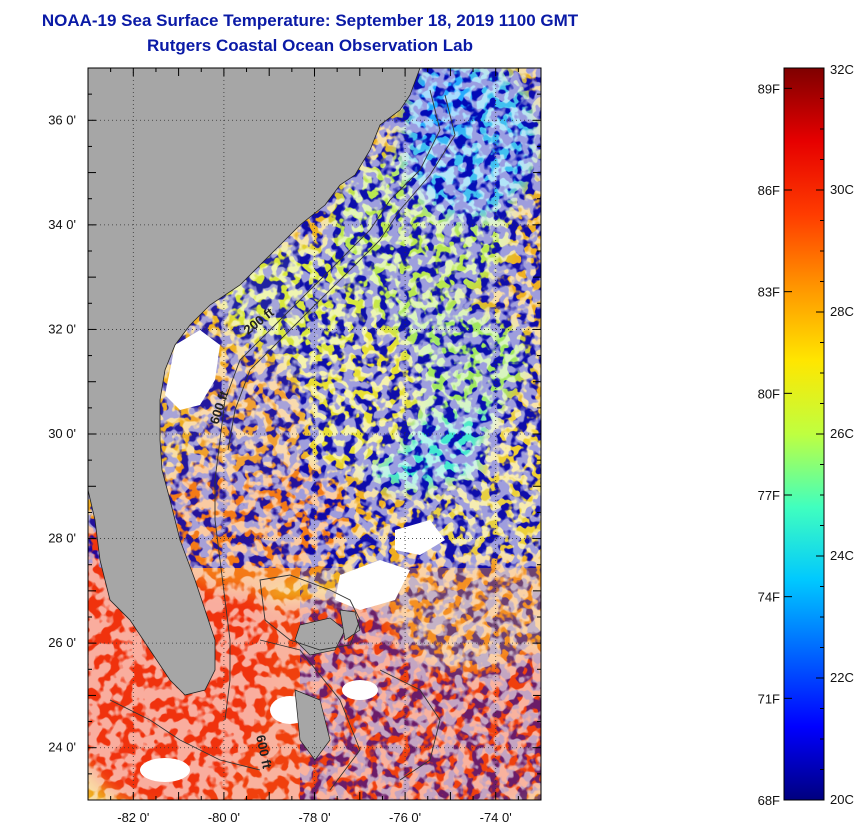 This screenshot has width=865, height=832. I want to click on colorbar-label-f: 80F, so click(769, 393).